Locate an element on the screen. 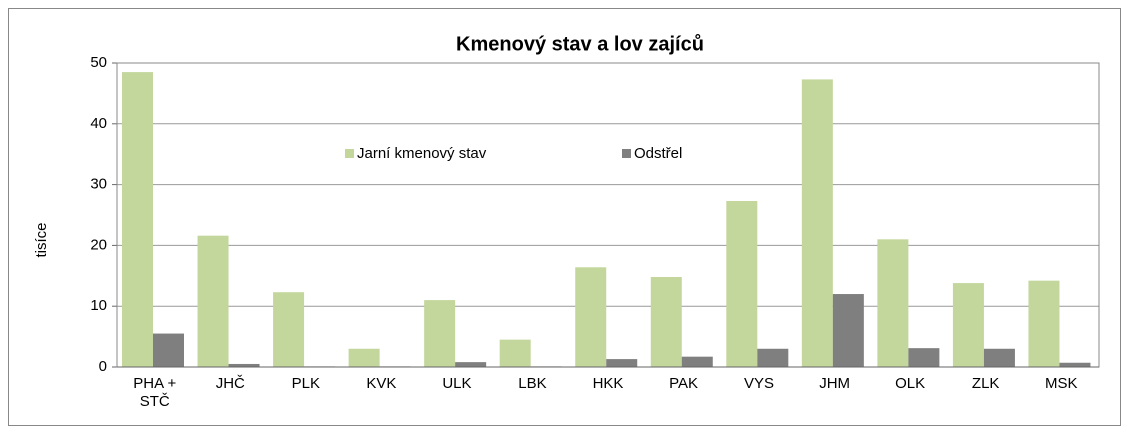 The width and height of the screenshot is (1129, 434). x-tick-label: ZLK is located at coordinates (985, 383).